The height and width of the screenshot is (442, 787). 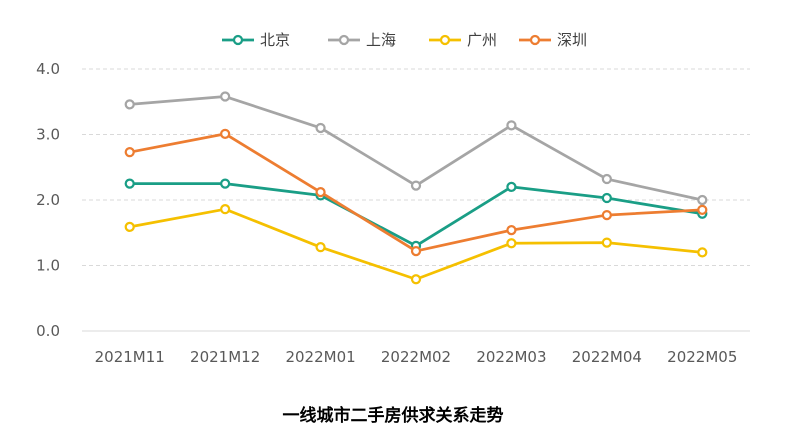 I want to click on chart-title: 一线城市二手房供求关系走势, so click(x=393, y=415).